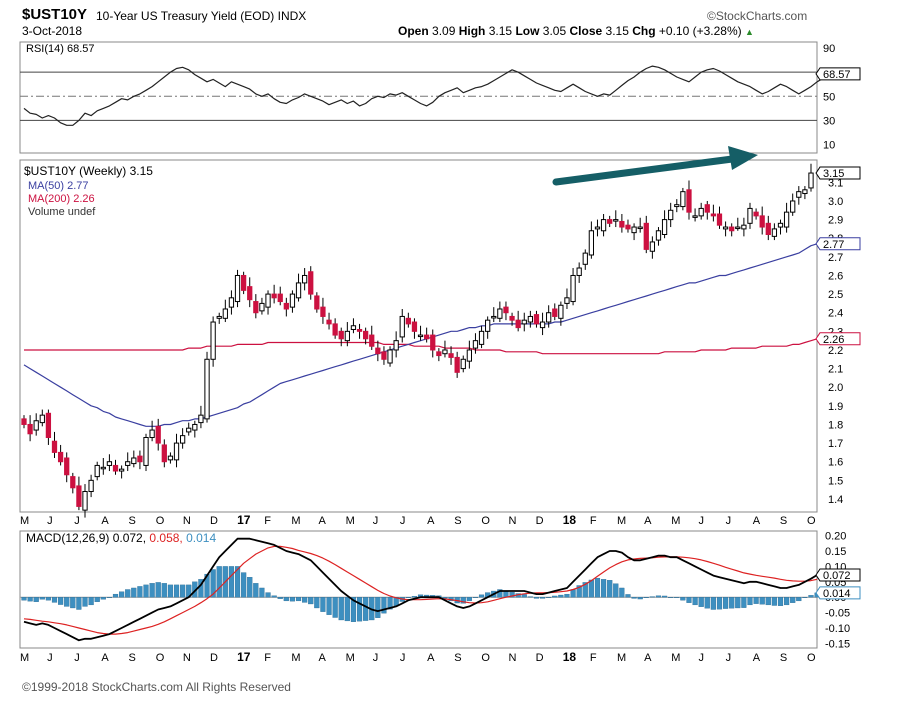 The image size is (904, 709). Describe the element at coordinates (829, 121) in the screenshot. I see `rsi-axis-tick: 30` at that location.